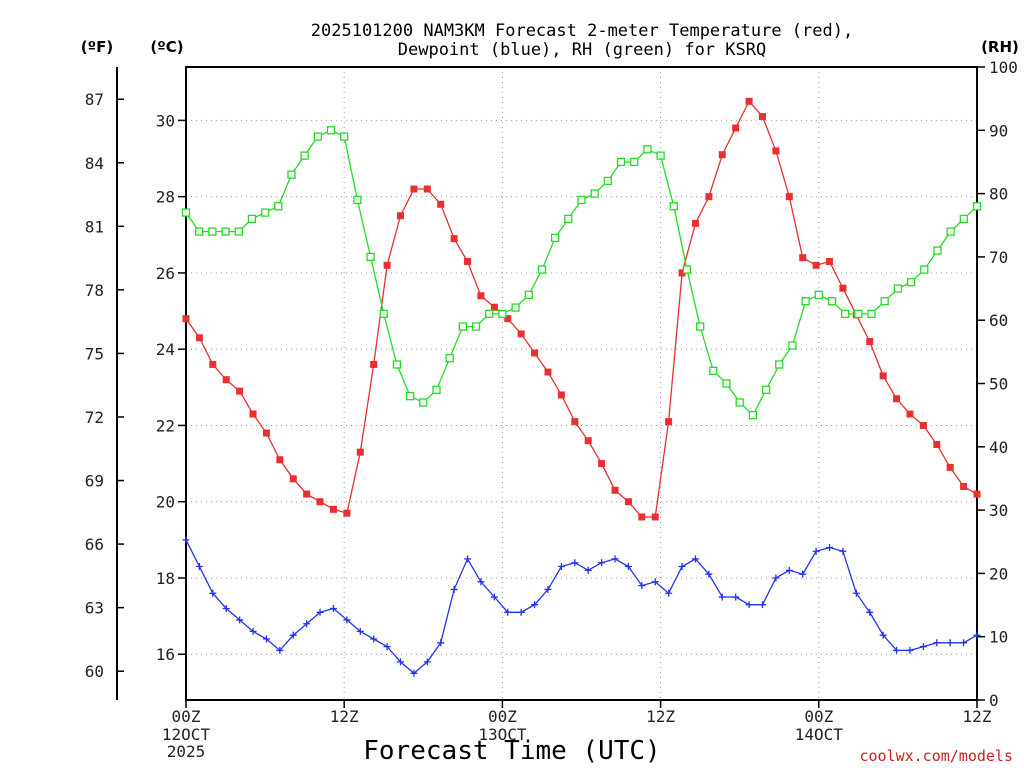  Describe the element at coordinates (1003, 67) in the screenshot. I see `rh-tick-label: 100` at that location.